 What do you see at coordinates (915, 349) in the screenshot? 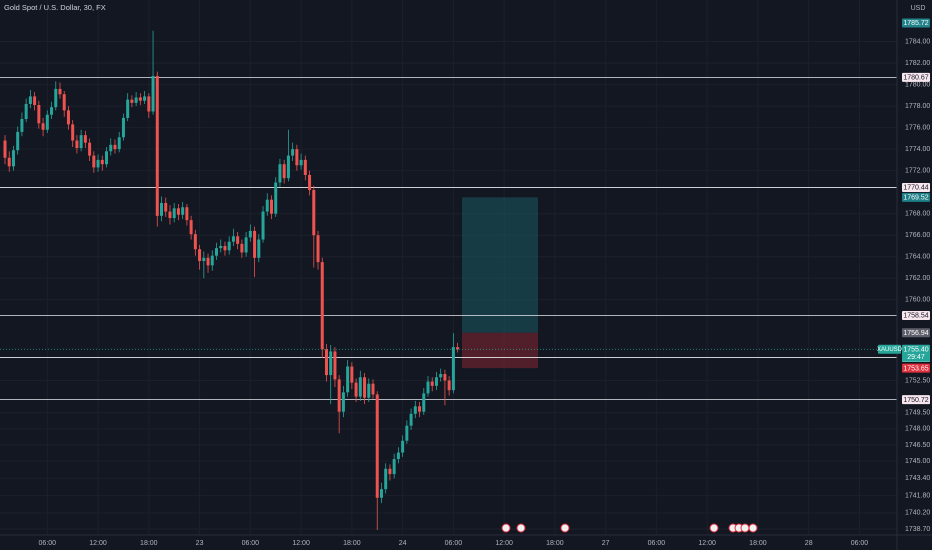
I see `last-price-label: 1755.40` at bounding box center [915, 349].